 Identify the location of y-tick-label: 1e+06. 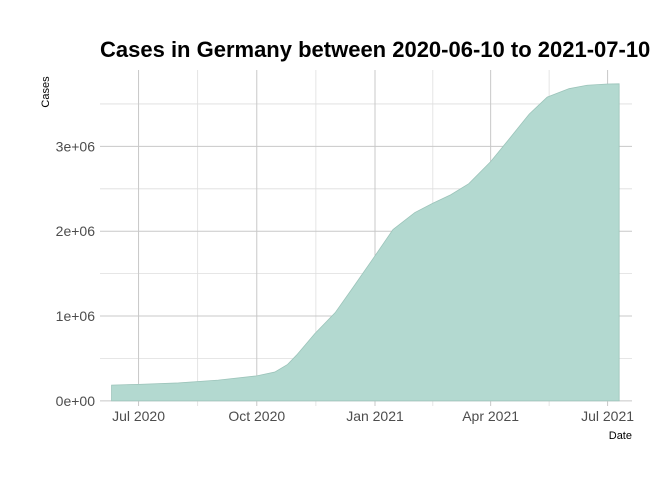
(76, 316).